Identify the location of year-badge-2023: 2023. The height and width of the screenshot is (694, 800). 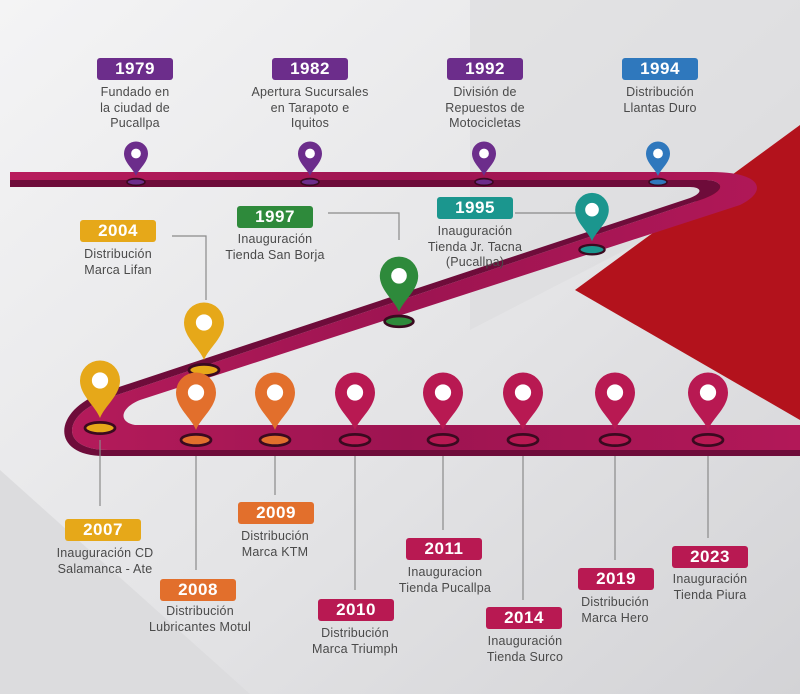
(710, 557).